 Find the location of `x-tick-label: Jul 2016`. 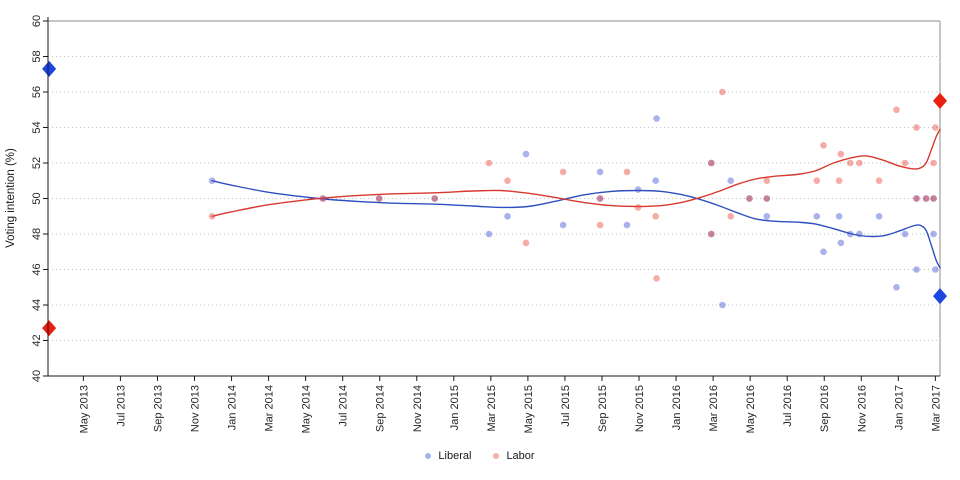

x-tick-label: Jul 2016 is located at coordinates (788, 406).